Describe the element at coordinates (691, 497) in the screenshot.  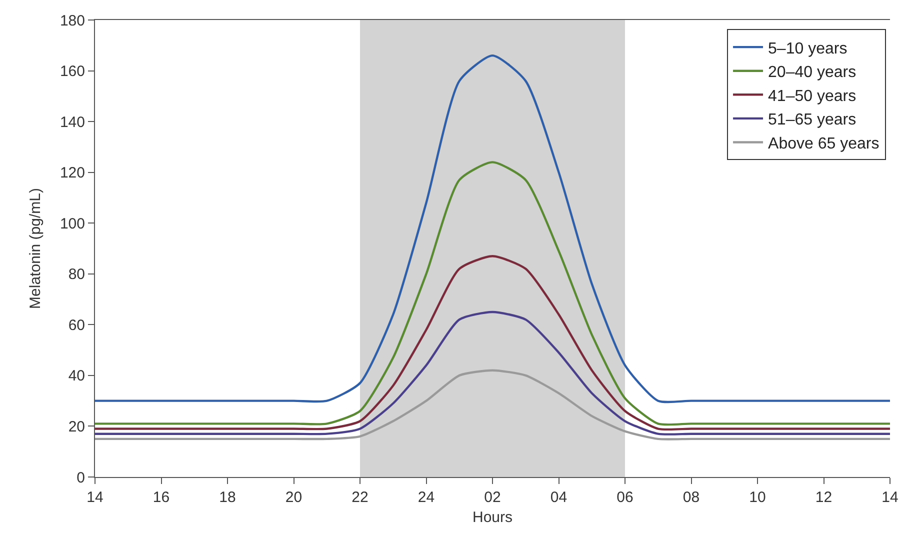
I see `x-tick-label: 08` at that location.